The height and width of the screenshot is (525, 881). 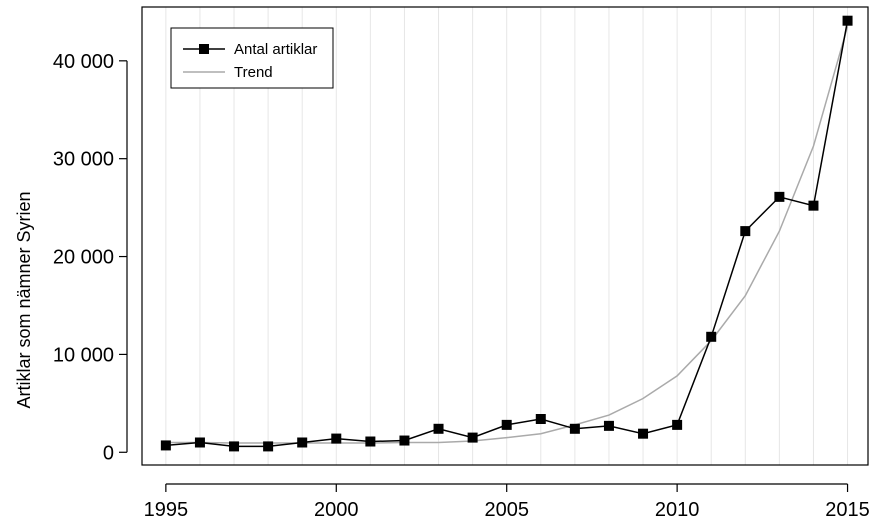 What do you see at coordinates (813, 205) in the screenshot?
I see `point-antal-artiklar-2014` at bounding box center [813, 205].